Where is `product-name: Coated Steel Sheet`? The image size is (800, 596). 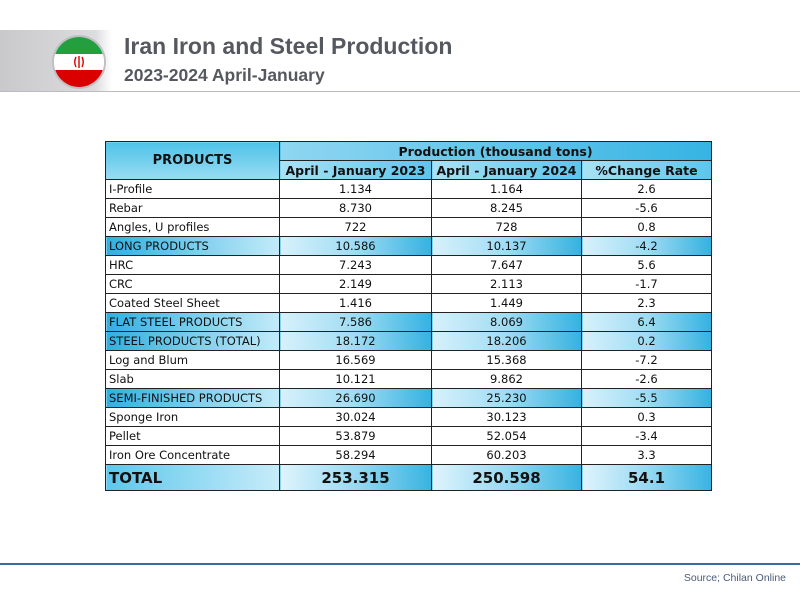 product-name: Coated Steel Sheet is located at coordinates (192, 303).